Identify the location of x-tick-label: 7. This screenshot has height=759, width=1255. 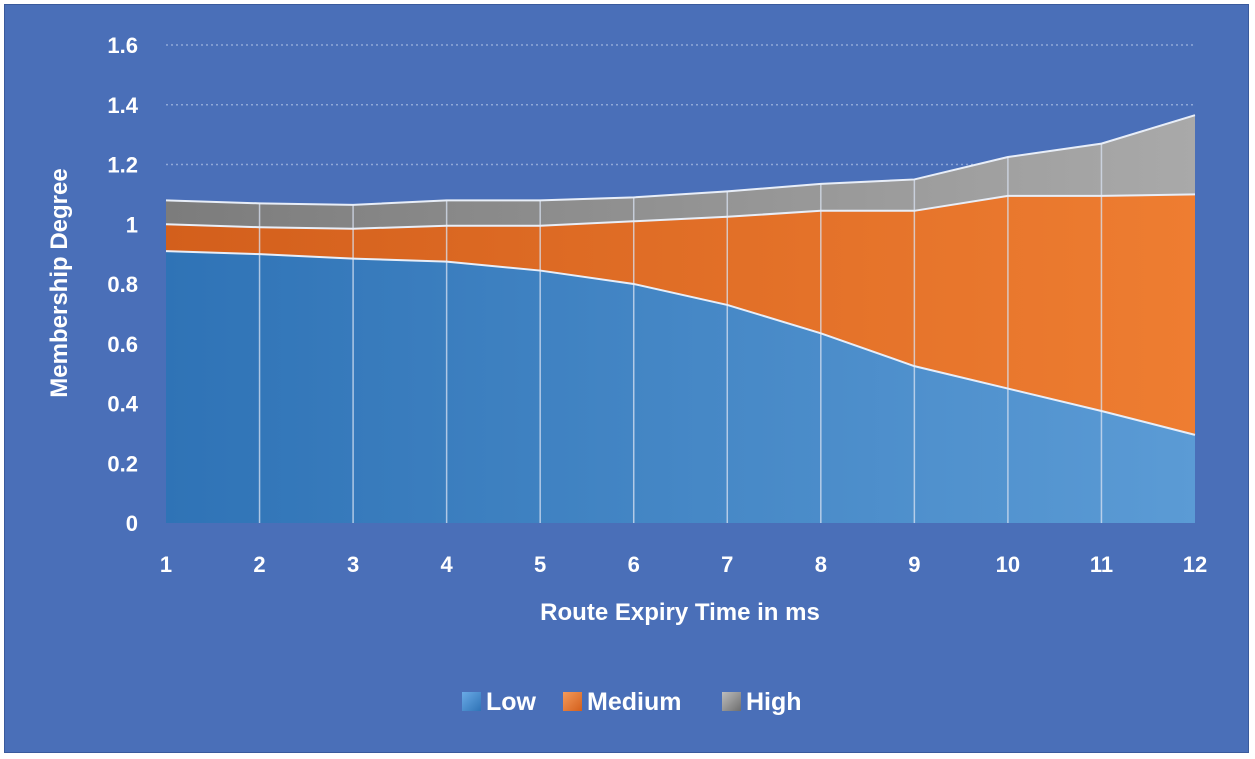
(727, 564).